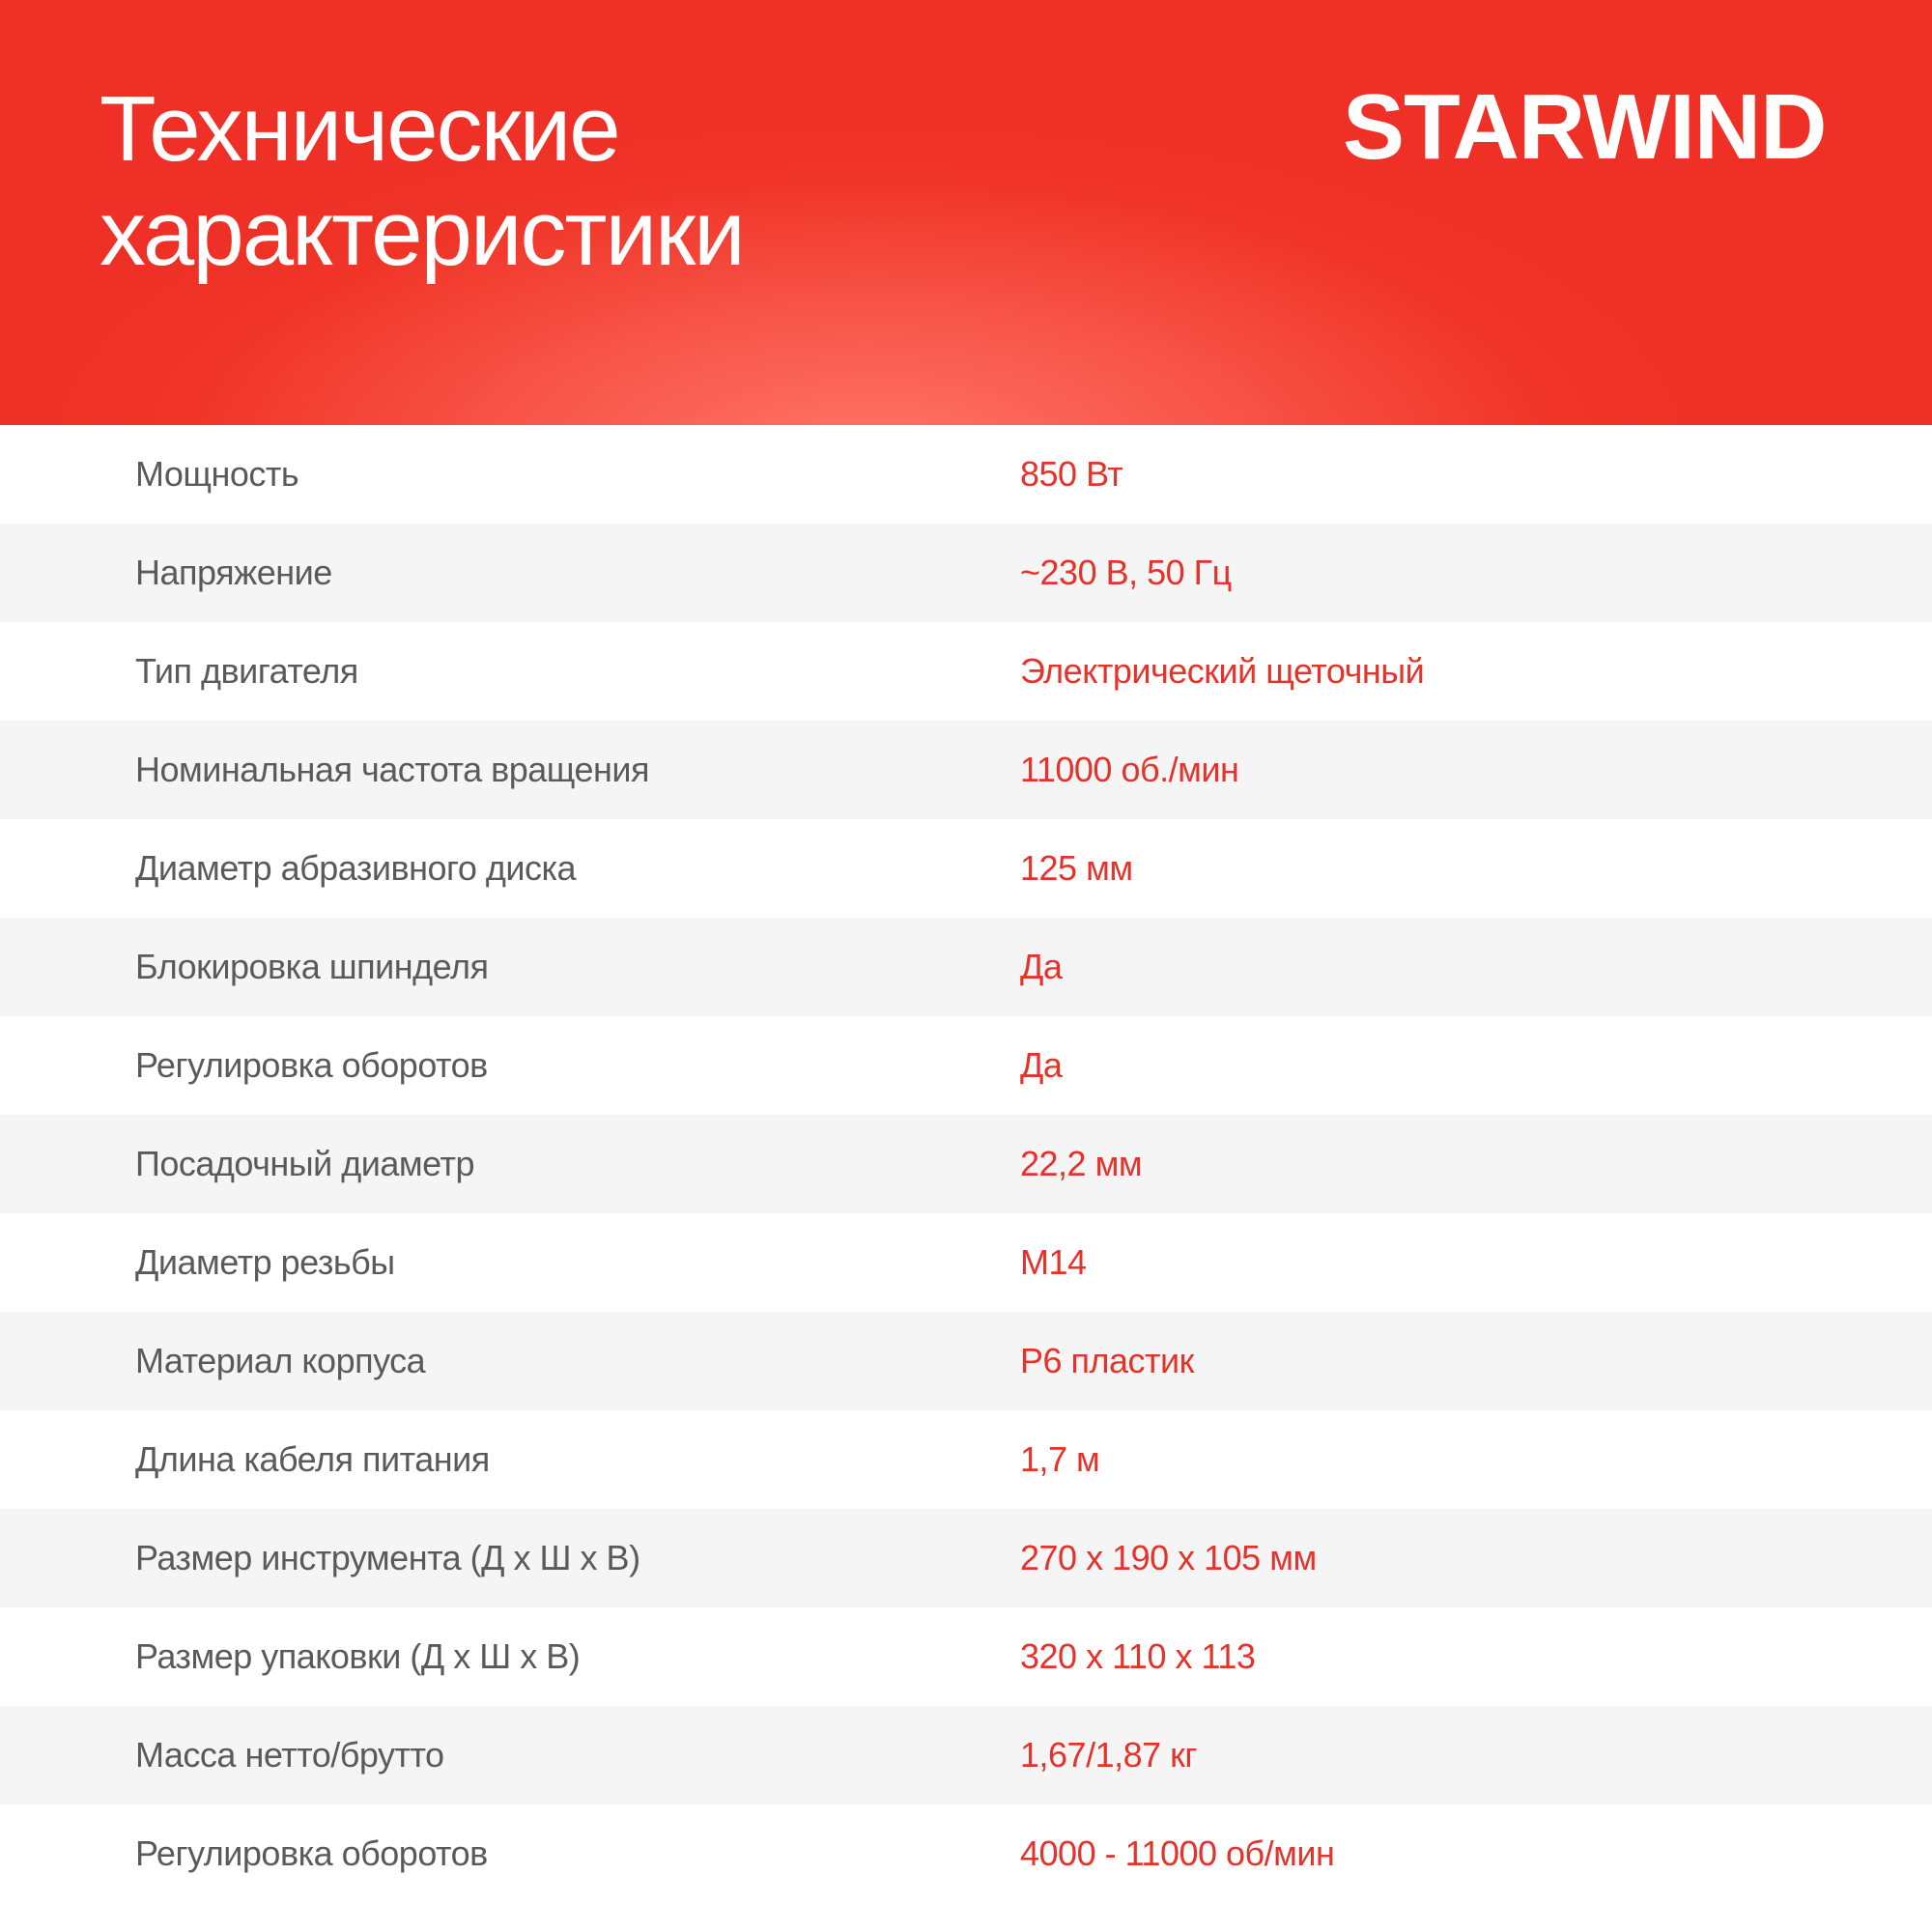  What do you see at coordinates (966, 967) in the screenshot?
I see `spec-row: Блокировка шпинделя Да` at bounding box center [966, 967].